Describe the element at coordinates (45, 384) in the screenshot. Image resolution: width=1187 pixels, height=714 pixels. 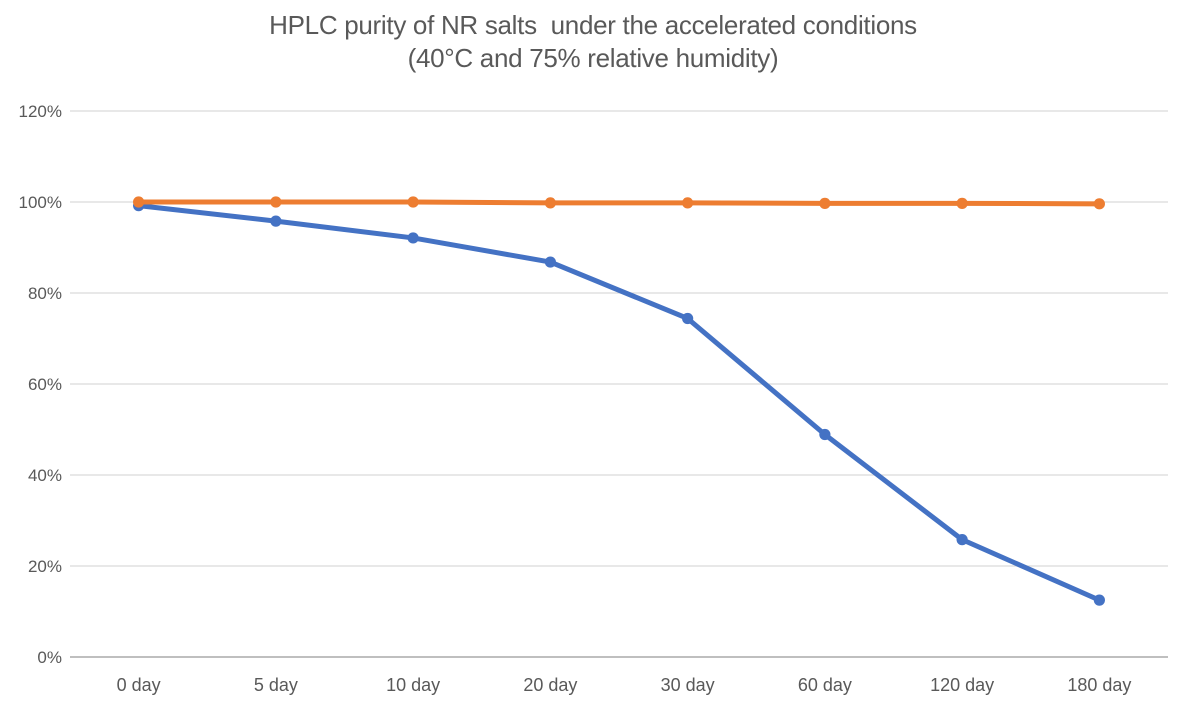
I see `y-tick-label: 60%` at that location.